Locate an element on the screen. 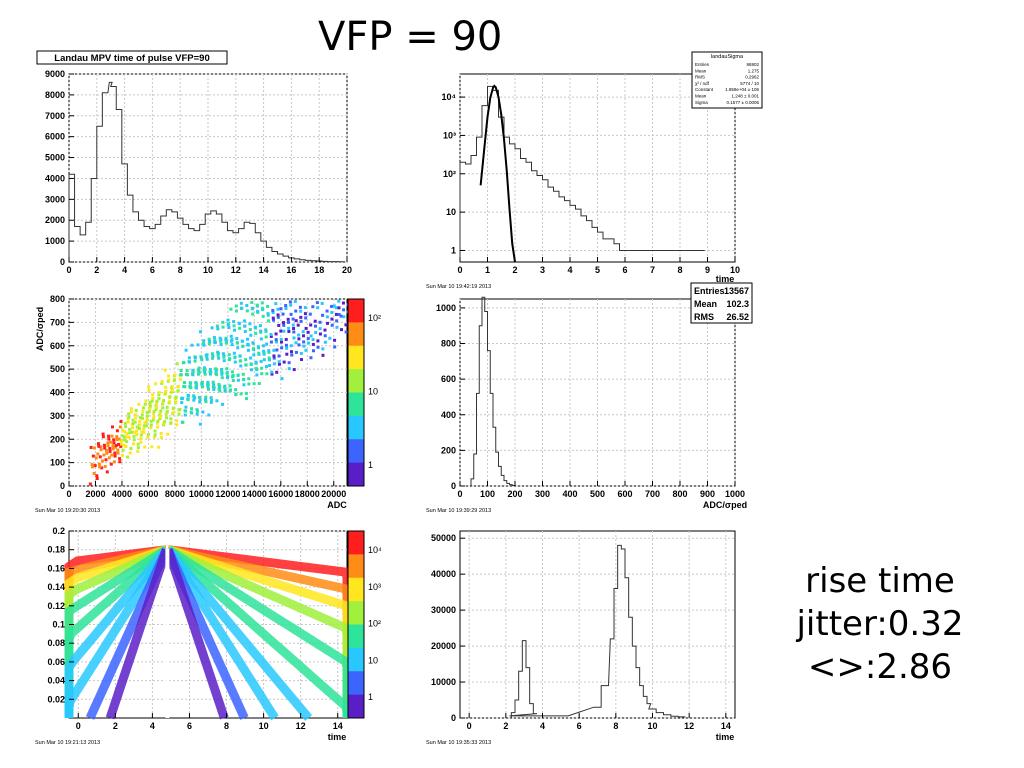 The height and width of the screenshot is (768, 1024). y-tick-label: 8000 is located at coordinates (55, 95).